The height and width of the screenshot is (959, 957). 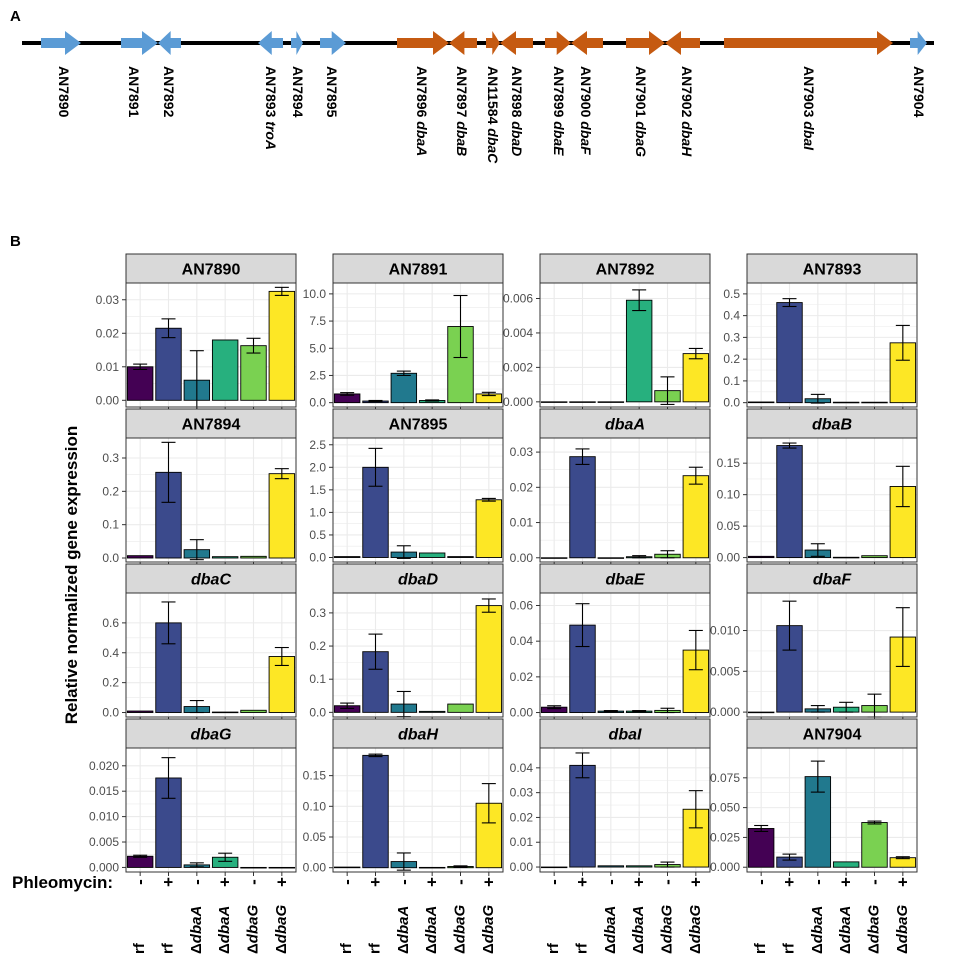 What do you see at coordinates (559, 136) in the screenshot?
I see `gene-name-AN7899: dbaE` at bounding box center [559, 136].